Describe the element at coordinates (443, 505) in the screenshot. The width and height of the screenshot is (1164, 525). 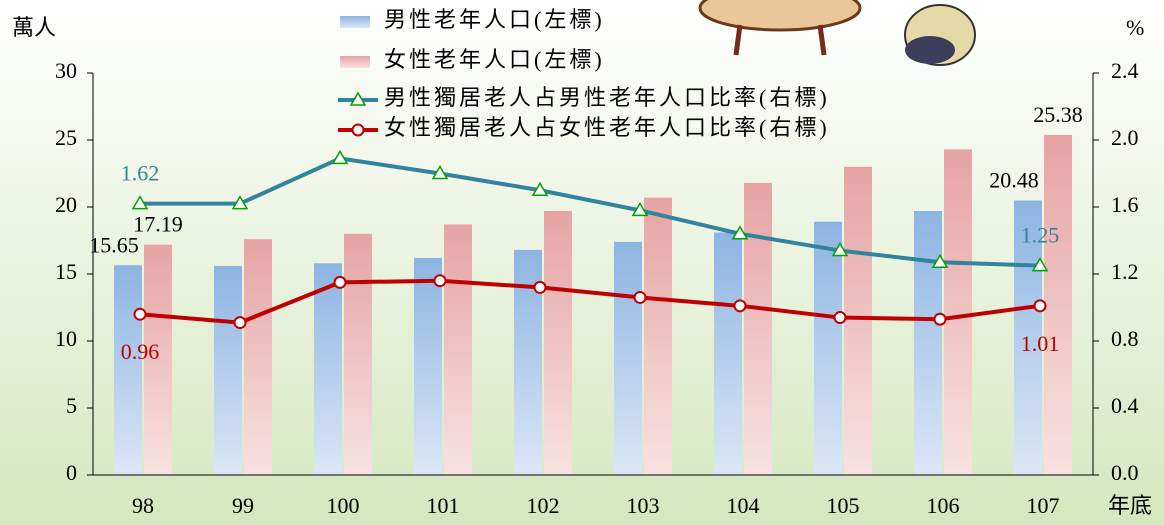
I see `x-tick-label: 101` at that location.